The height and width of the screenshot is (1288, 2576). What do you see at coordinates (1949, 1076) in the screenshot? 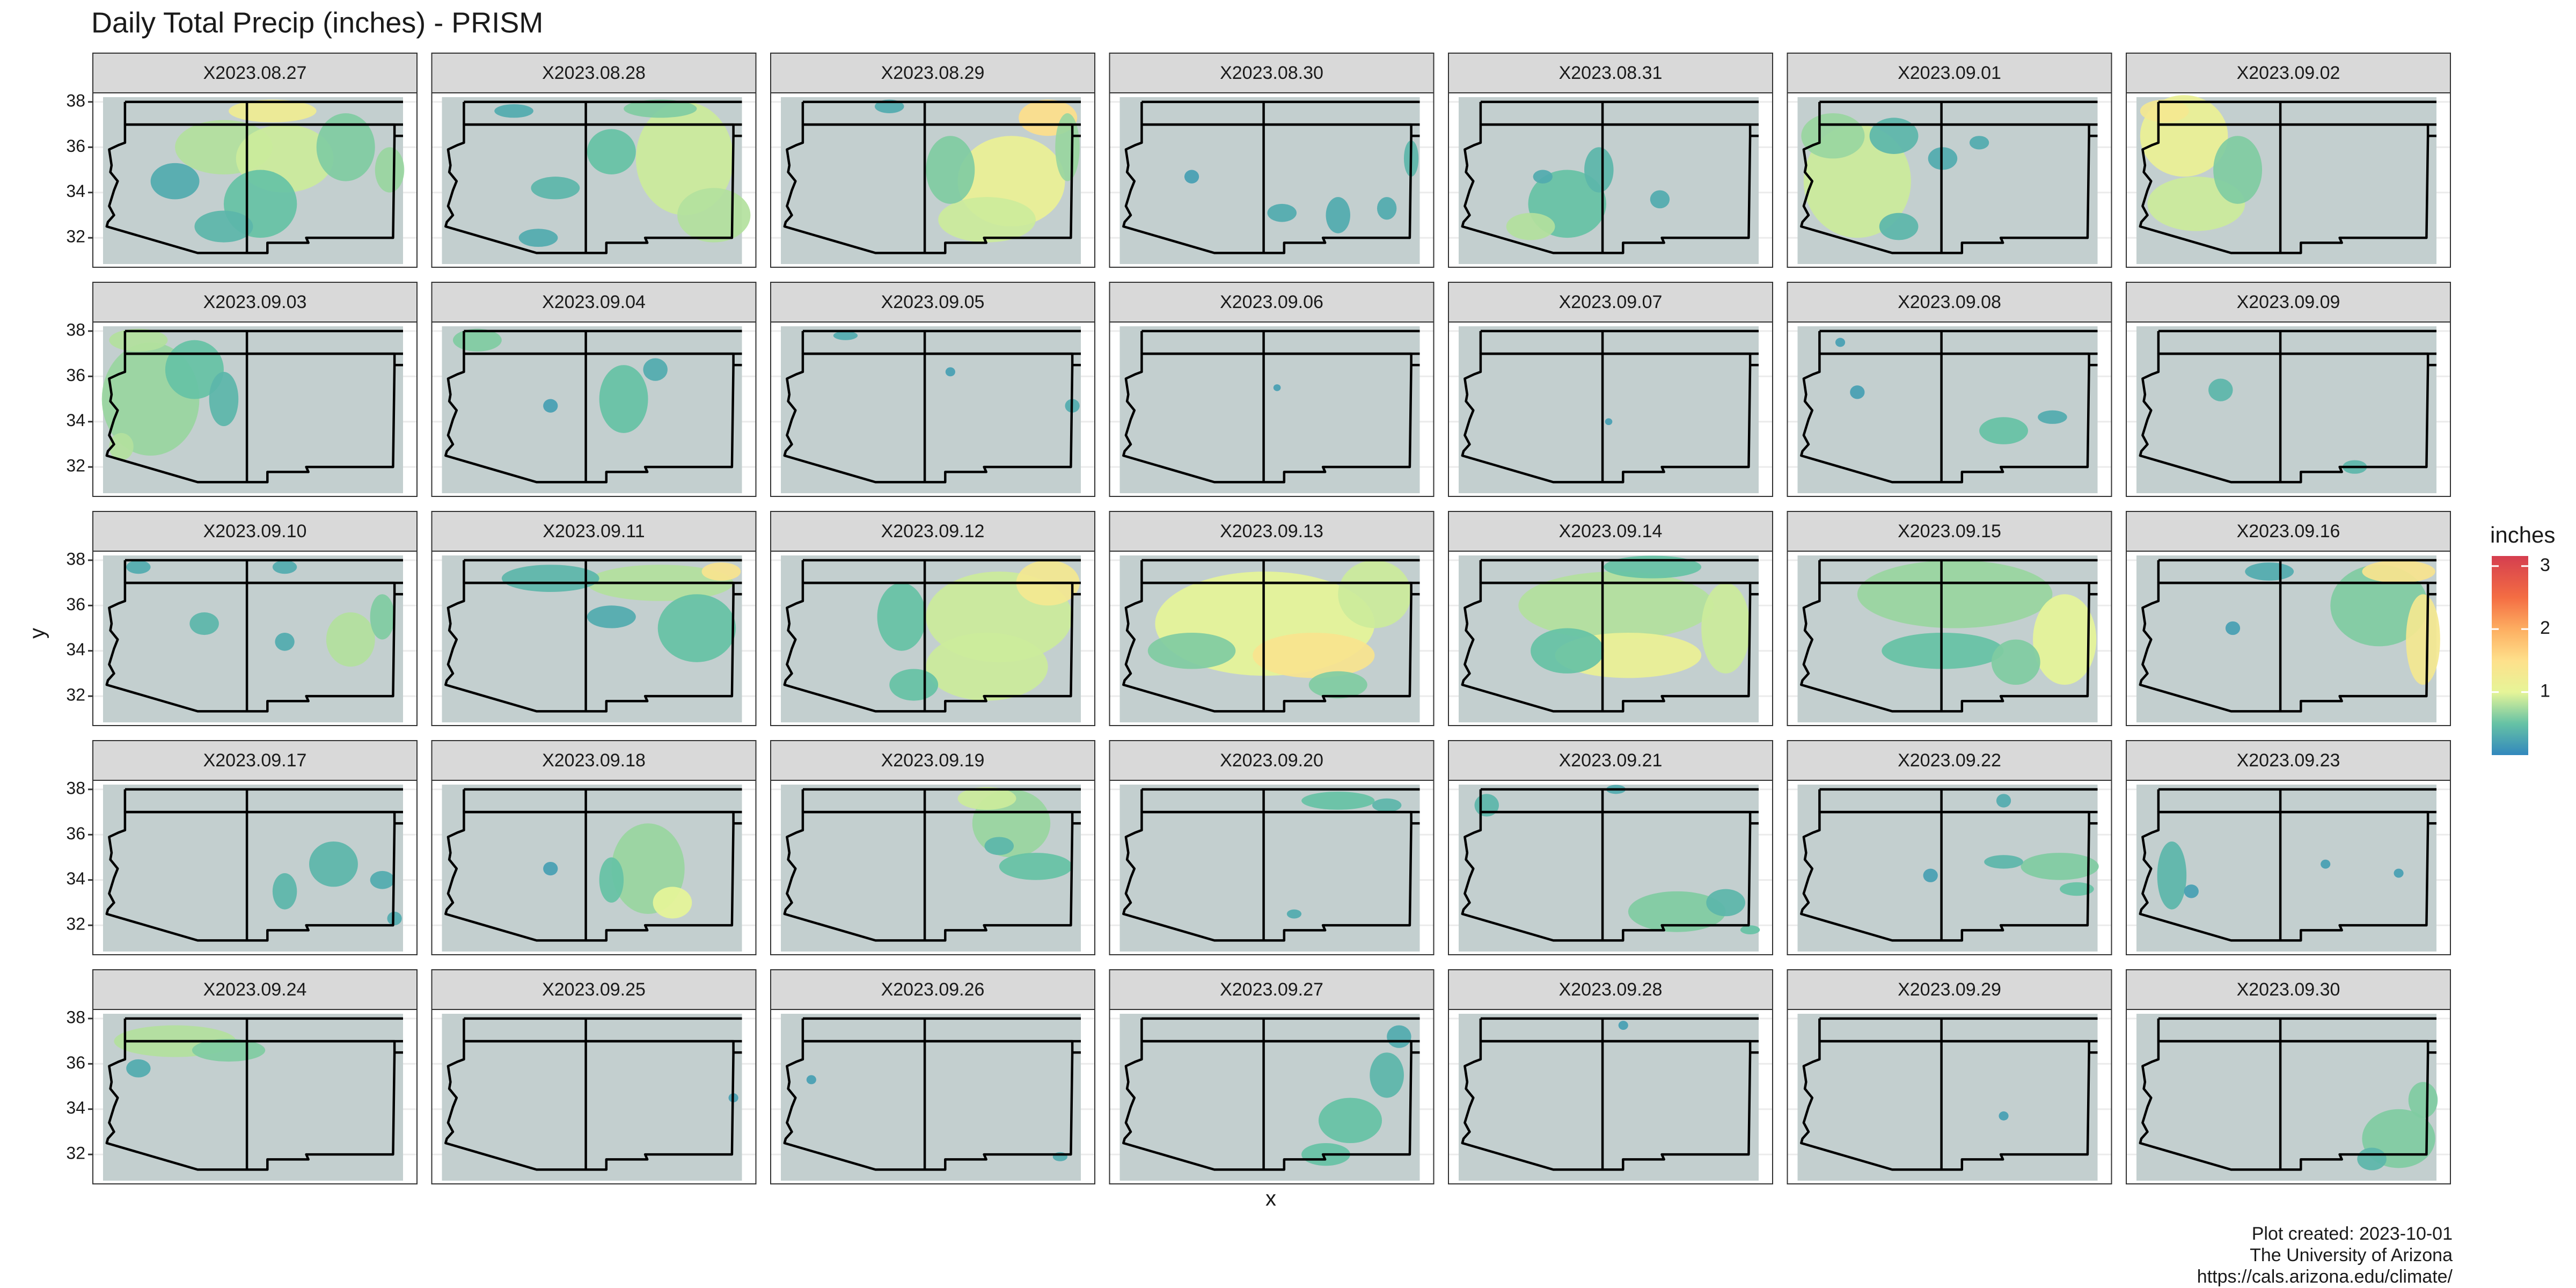
I see `facet-panel: X2023.09.29` at bounding box center [1949, 1076].